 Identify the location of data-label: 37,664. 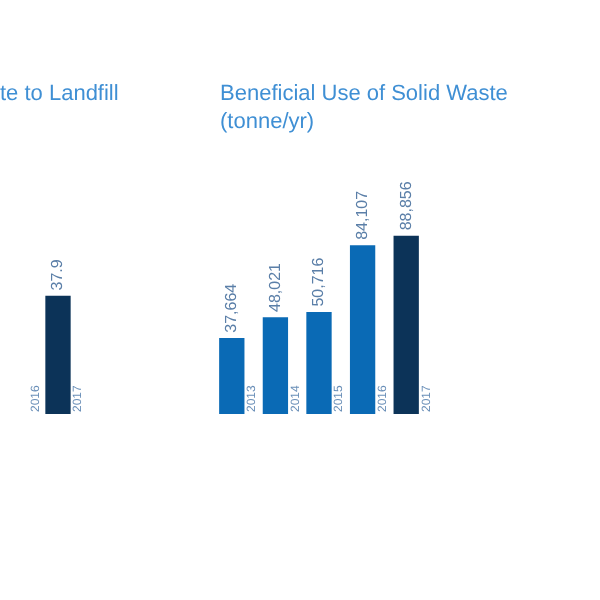
(231, 307).